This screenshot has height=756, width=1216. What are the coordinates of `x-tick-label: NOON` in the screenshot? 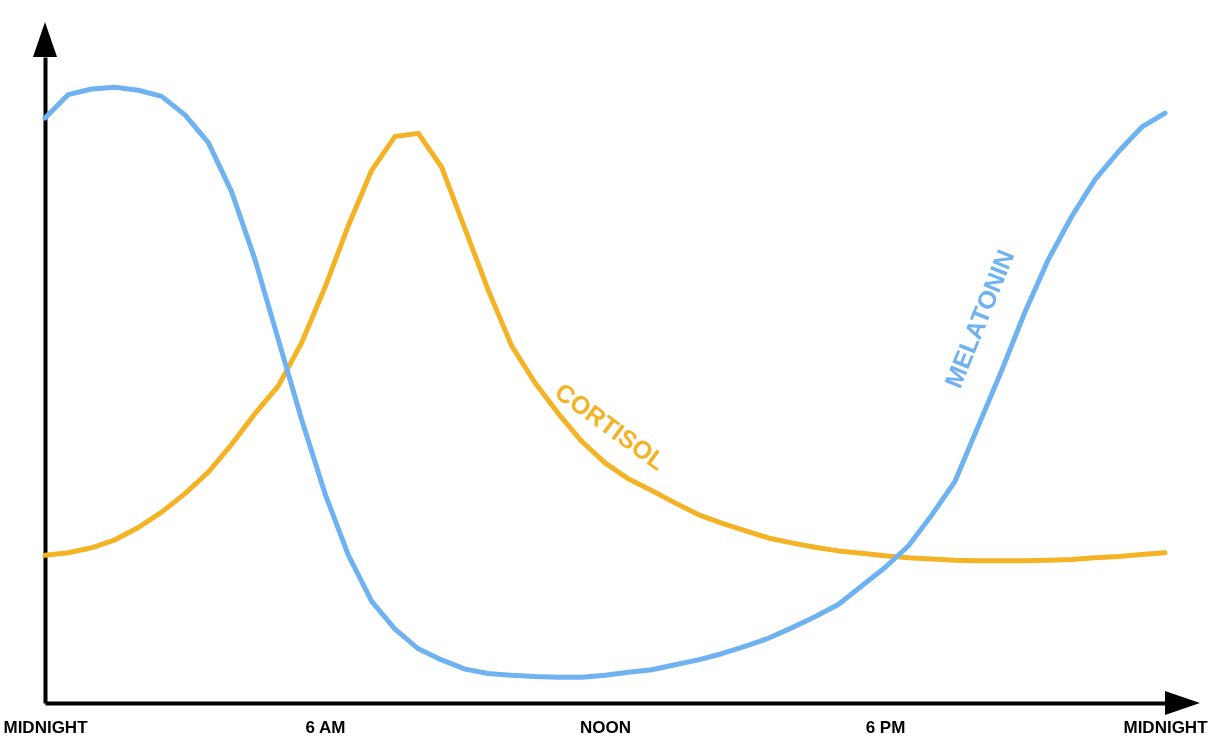 It's located at (605, 727).